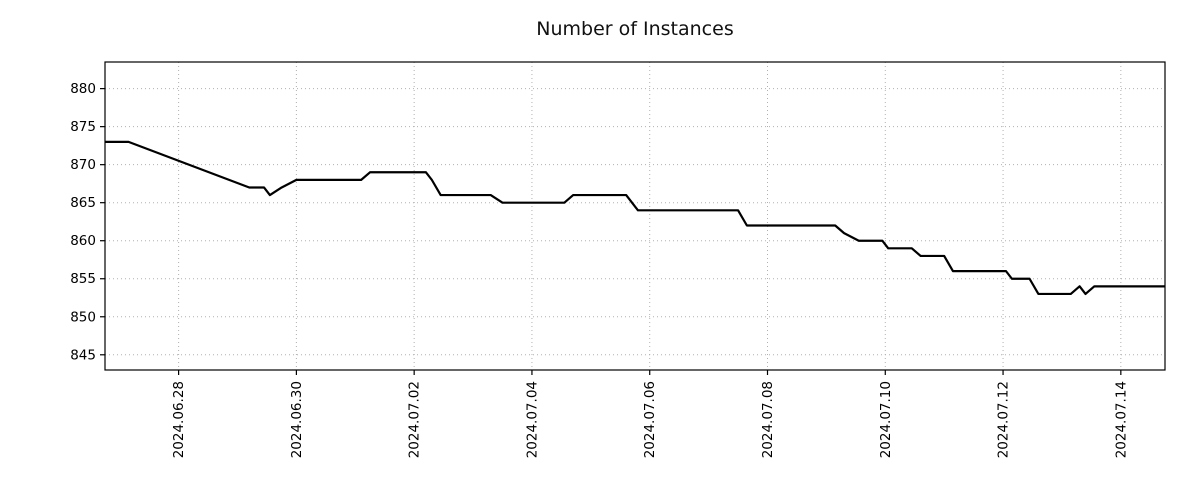 This screenshot has width=1200, height=500. Describe the element at coordinates (886, 419) in the screenshot. I see `x-tick-label: 2024.07.10` at that location.